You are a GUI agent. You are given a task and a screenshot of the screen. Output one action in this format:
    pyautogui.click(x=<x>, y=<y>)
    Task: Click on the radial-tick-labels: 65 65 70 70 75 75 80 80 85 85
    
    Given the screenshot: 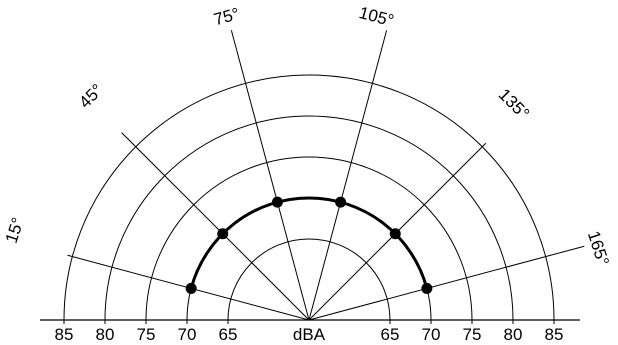 What is the action you would take?
    pyautogui.click(x=309, y=334)
    